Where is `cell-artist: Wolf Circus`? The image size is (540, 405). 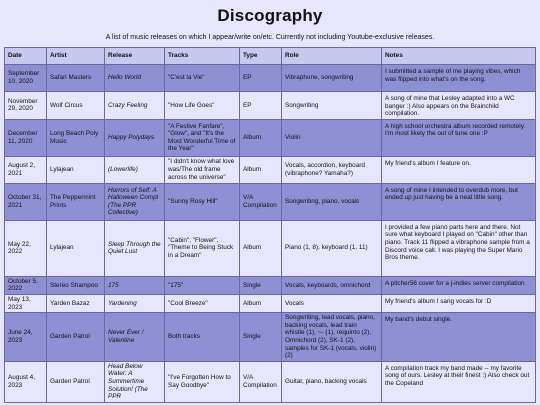
cell-artist: Wolf Circus is located at coordinates (75, 105).